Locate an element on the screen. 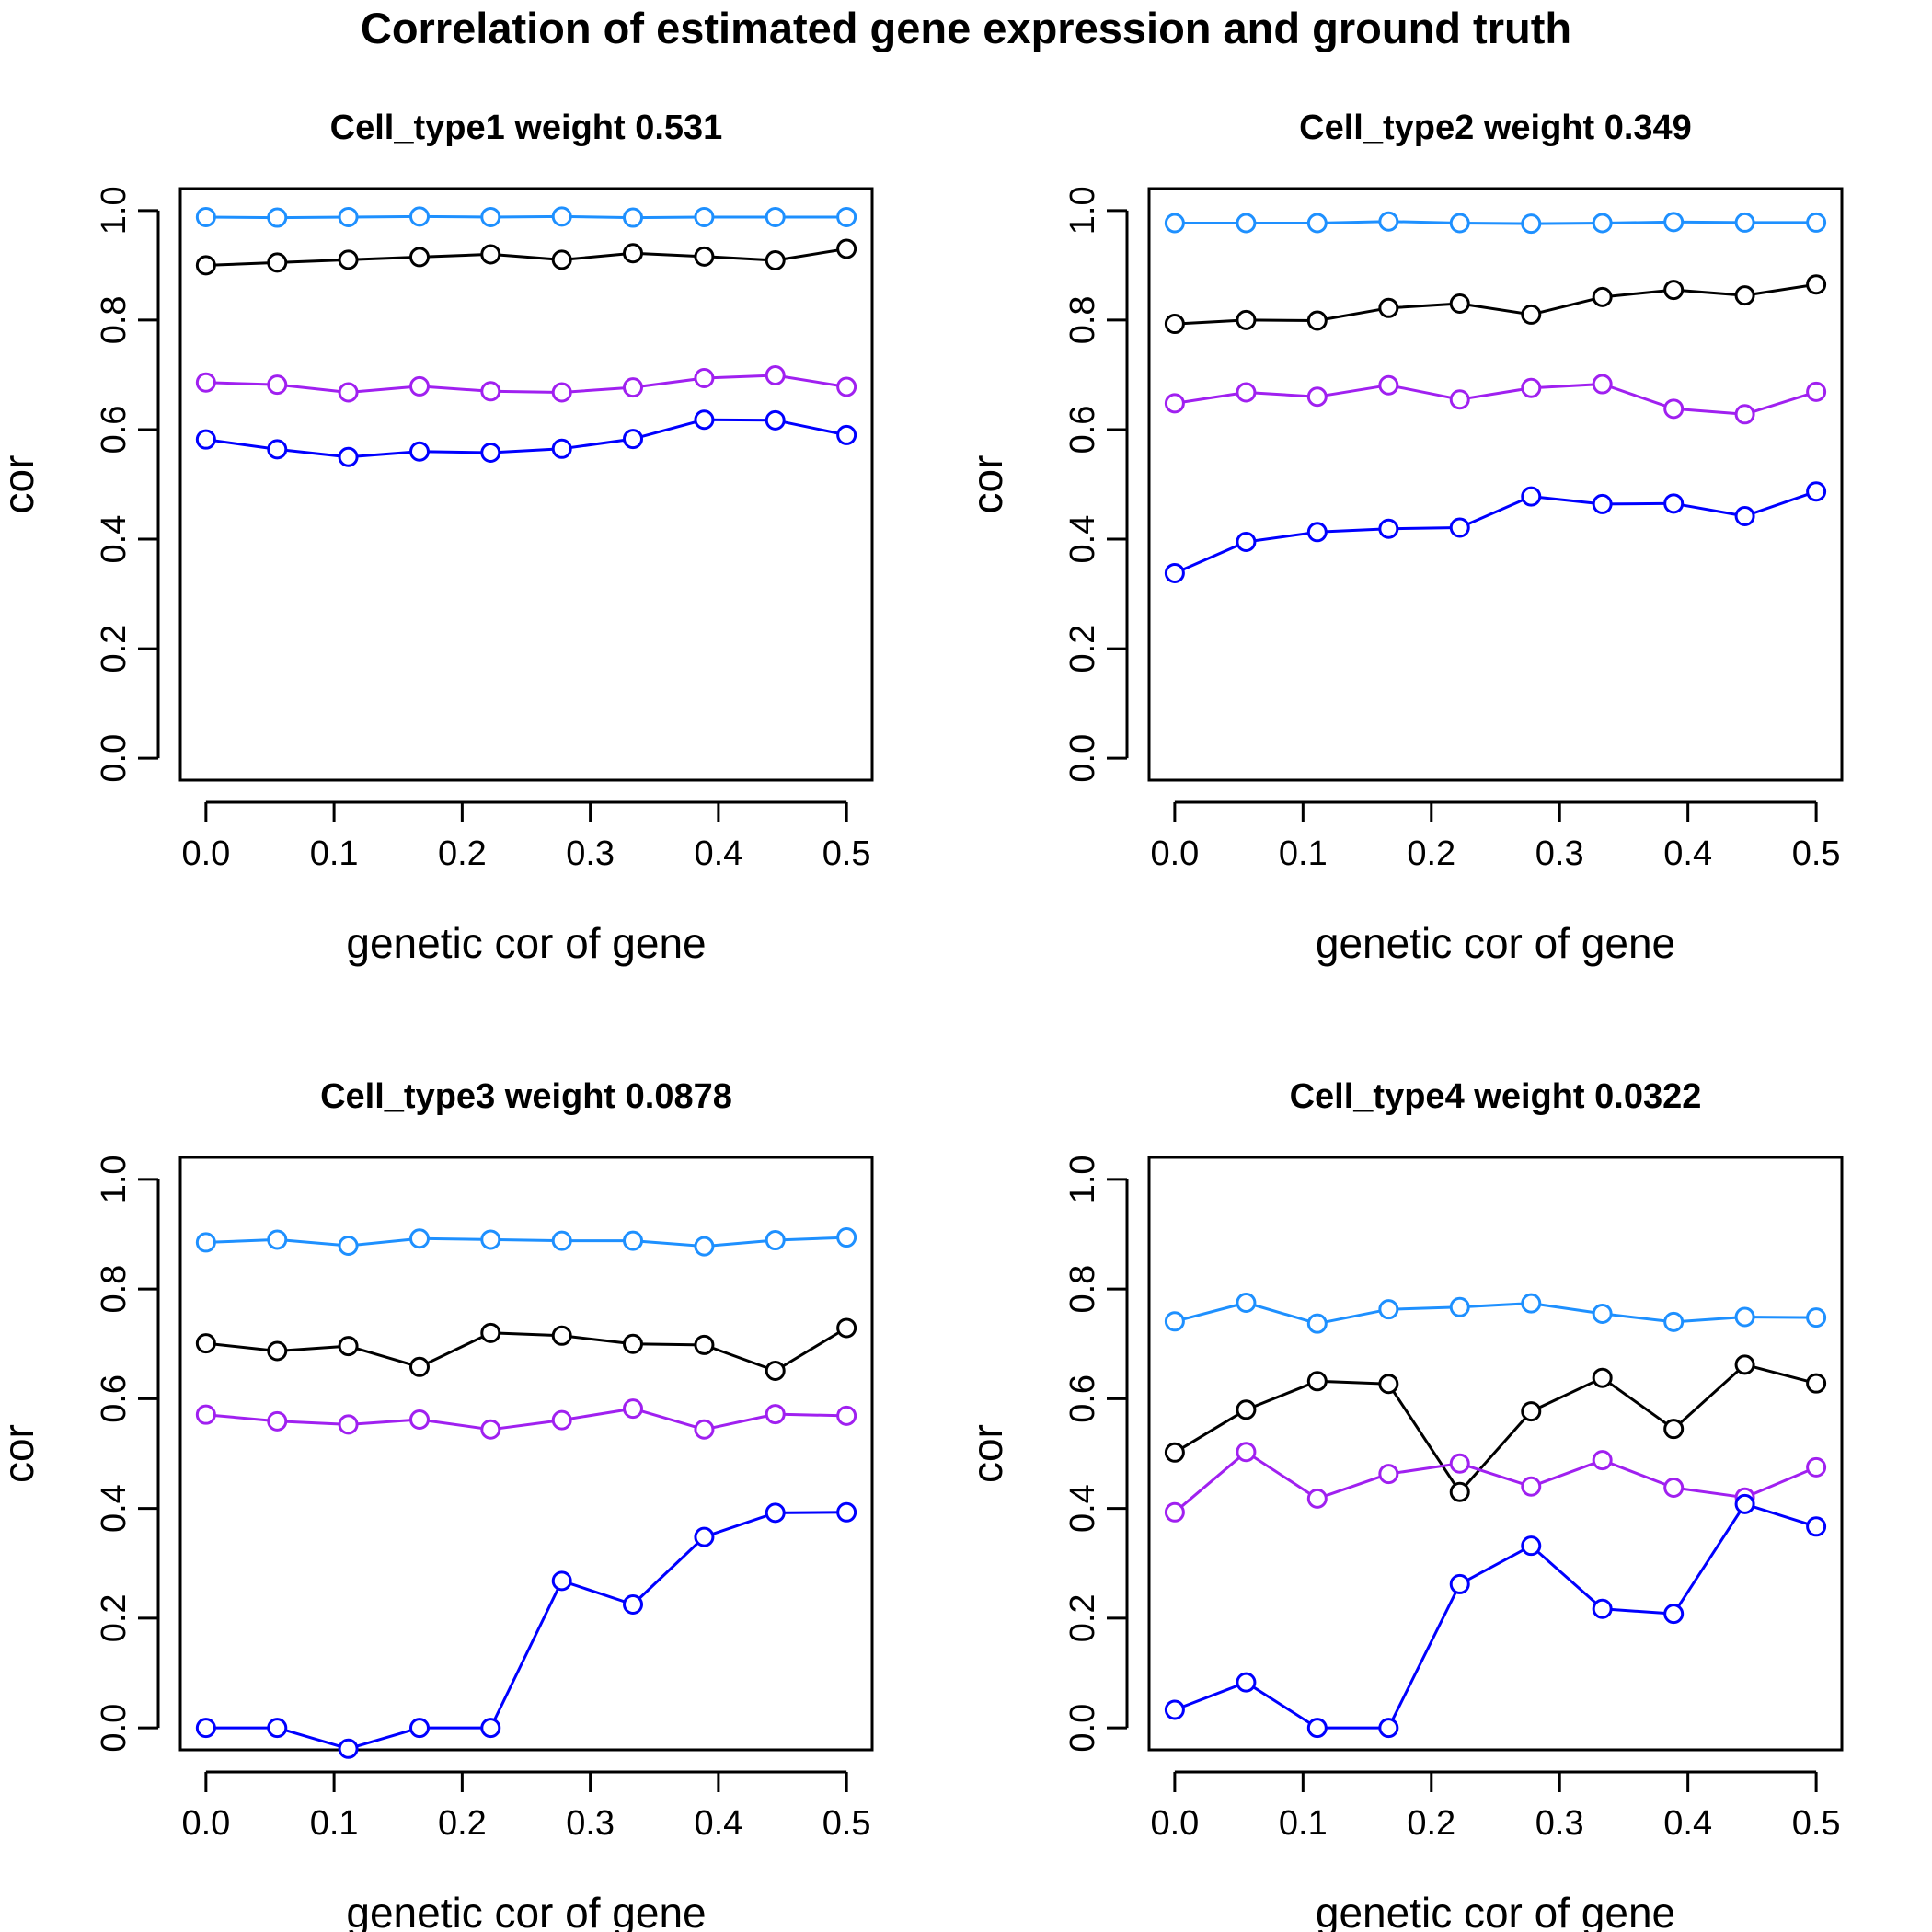 This screenshot has height=1932, width=1932. data-point: blue (0.0556, 0.083) is located at coordinates (1246, 1682).